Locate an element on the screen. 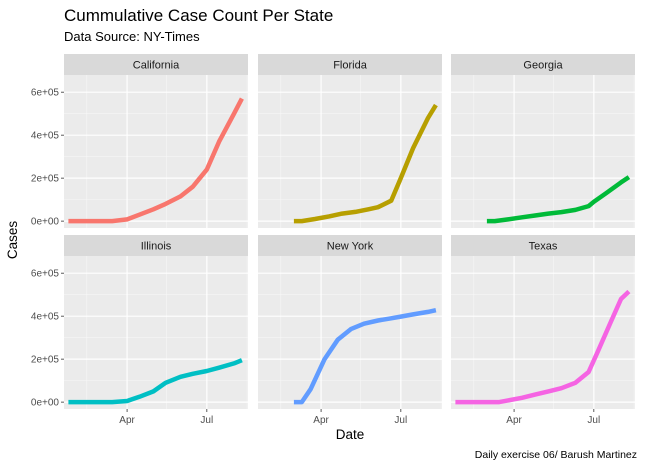  series-line-california is located at coordinates (156, 160).